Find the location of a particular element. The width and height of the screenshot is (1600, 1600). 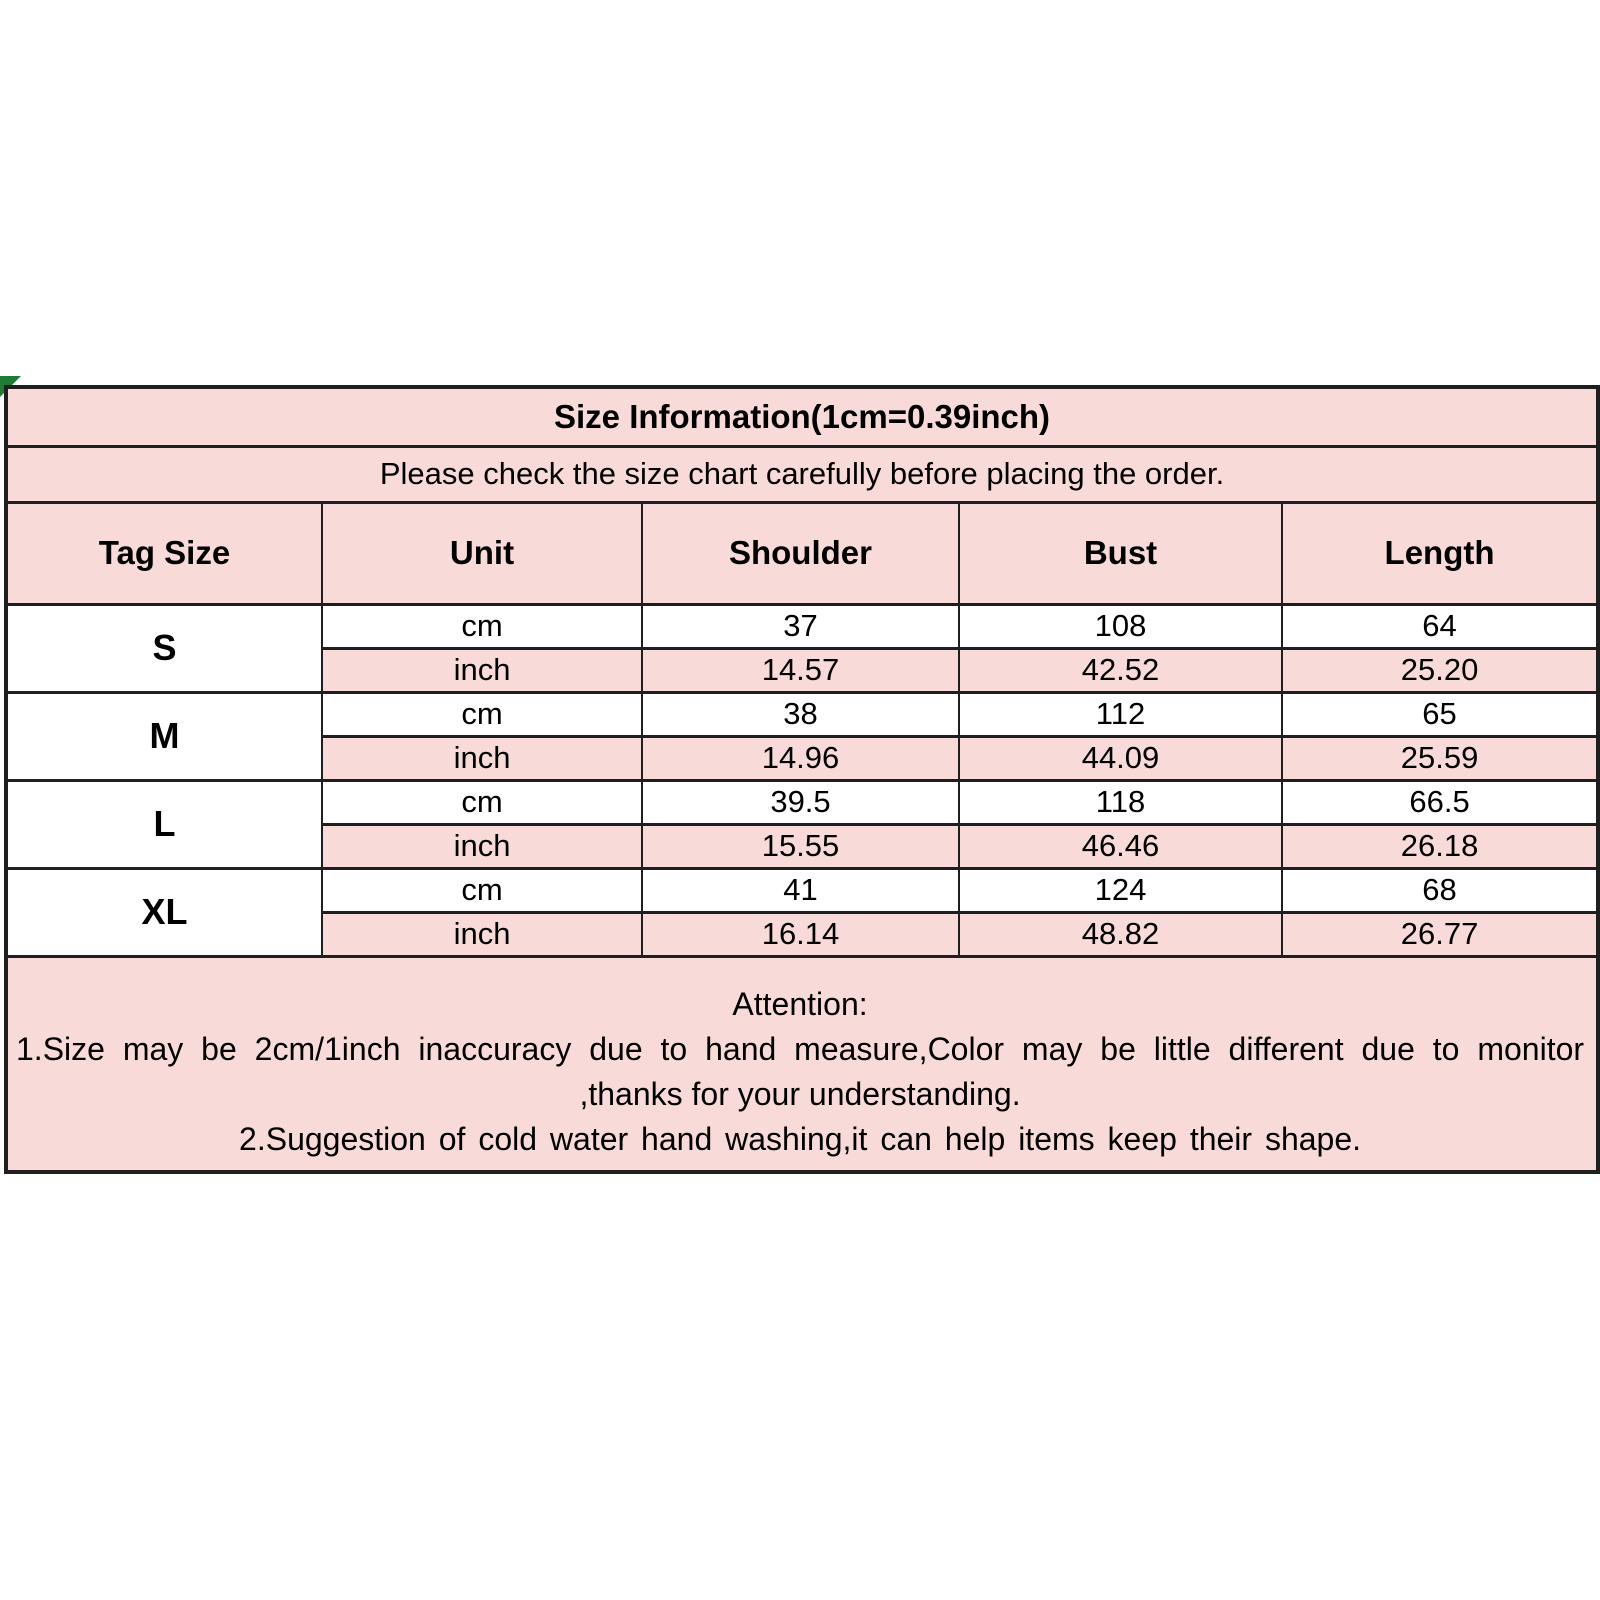

size-label-l: L is located at coordinates (164, 824).